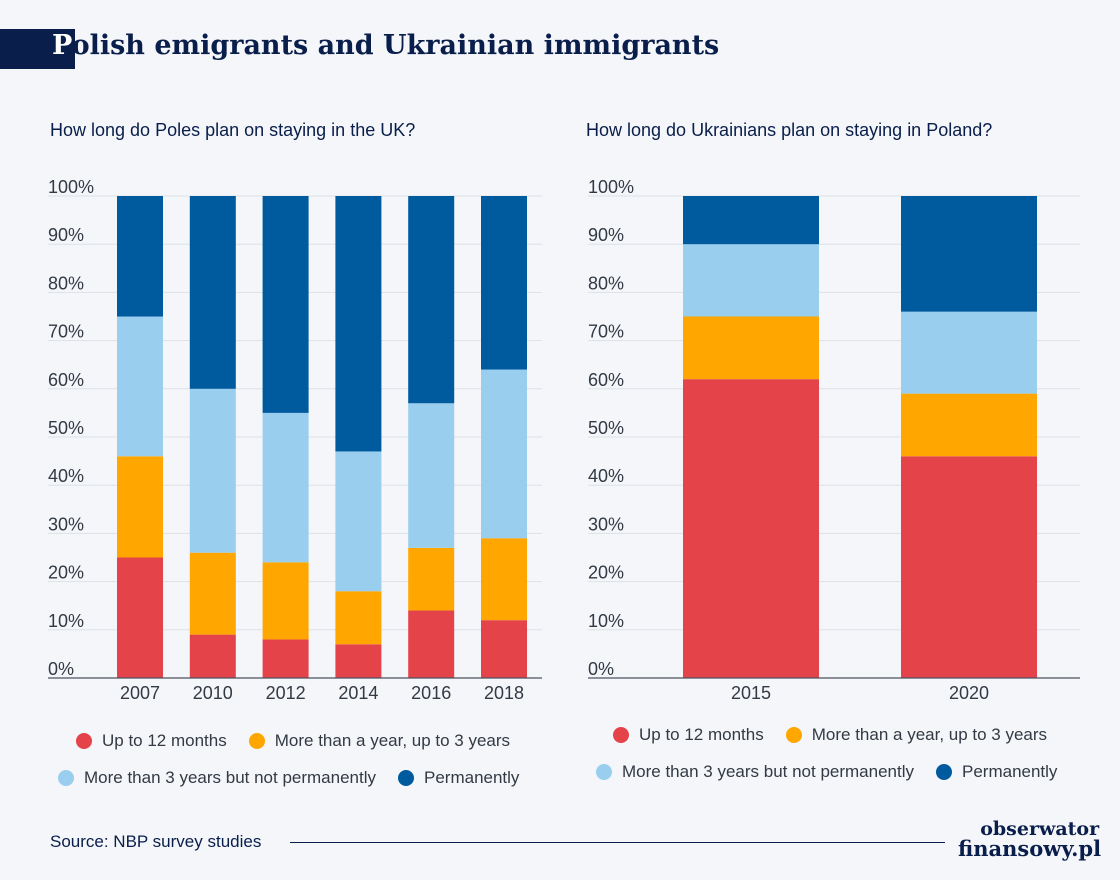  I want to click on title-text: olish emigrants and Ukrainian immigrants, so click(395, 45).